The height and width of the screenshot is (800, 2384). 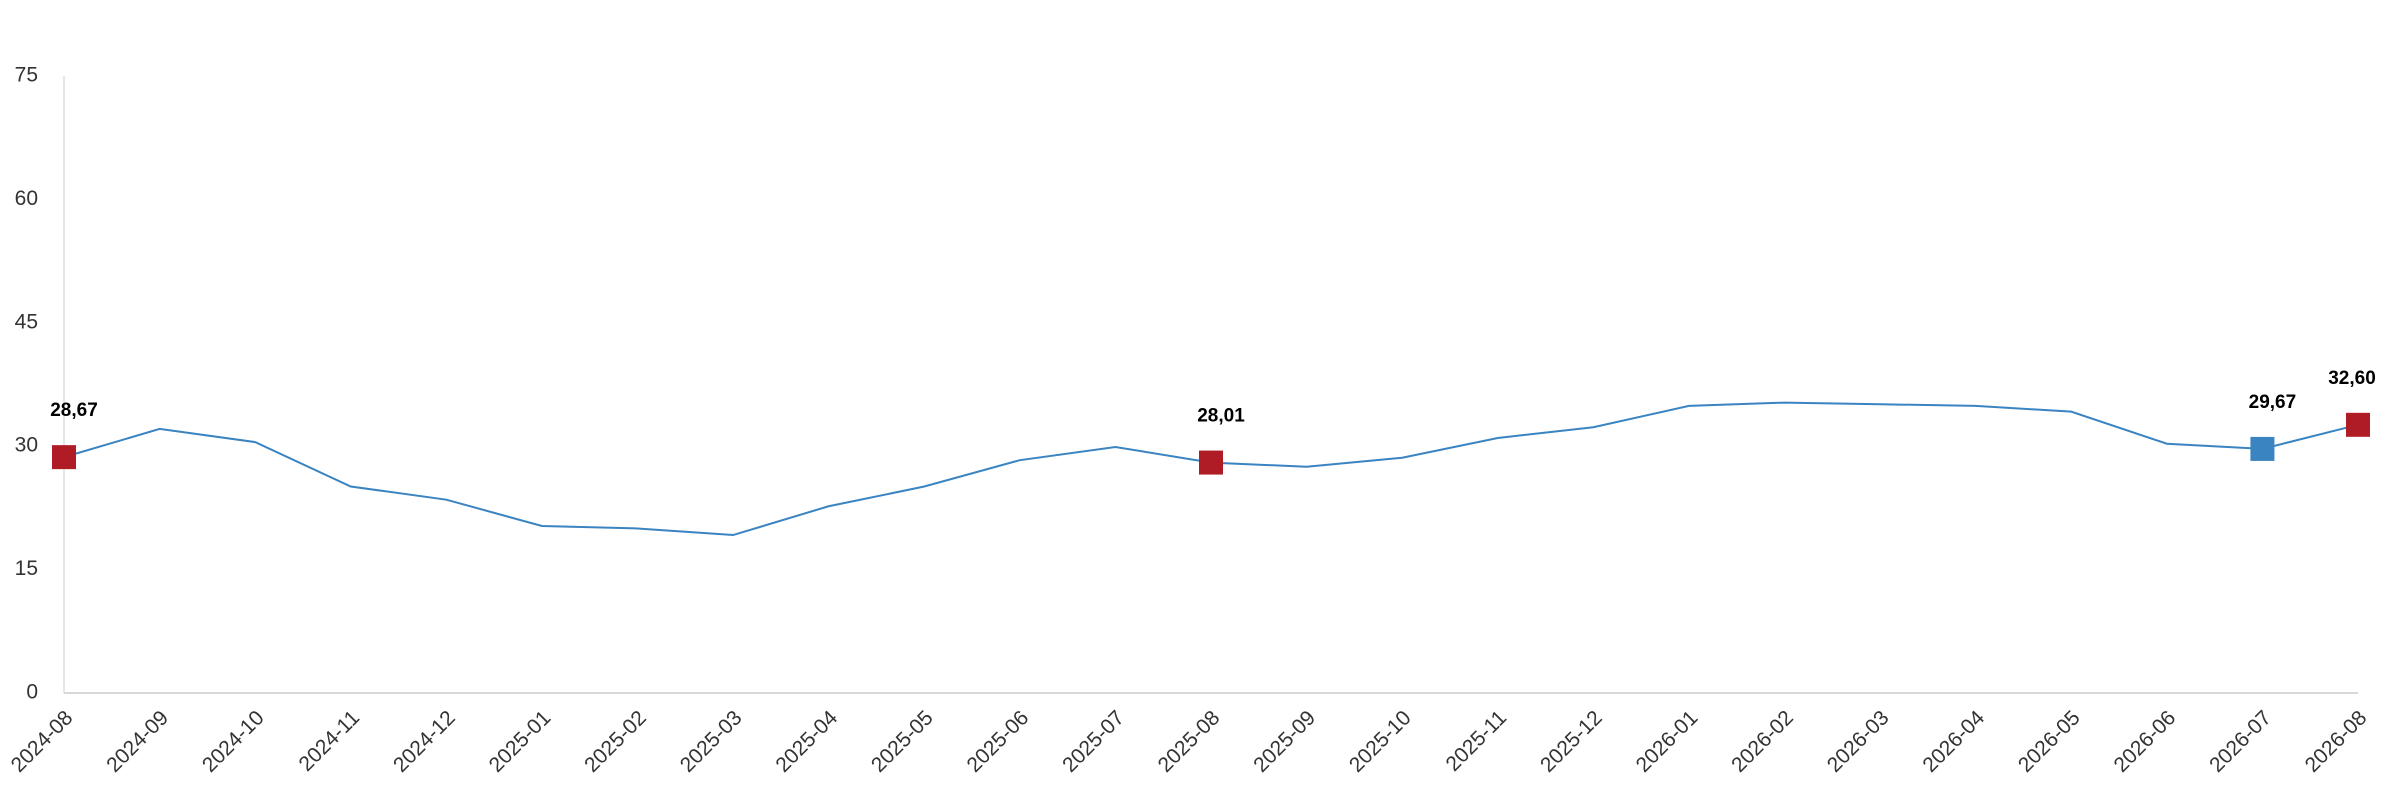 I want to click on value-label: 32,60, so click(x=2352, y=378).